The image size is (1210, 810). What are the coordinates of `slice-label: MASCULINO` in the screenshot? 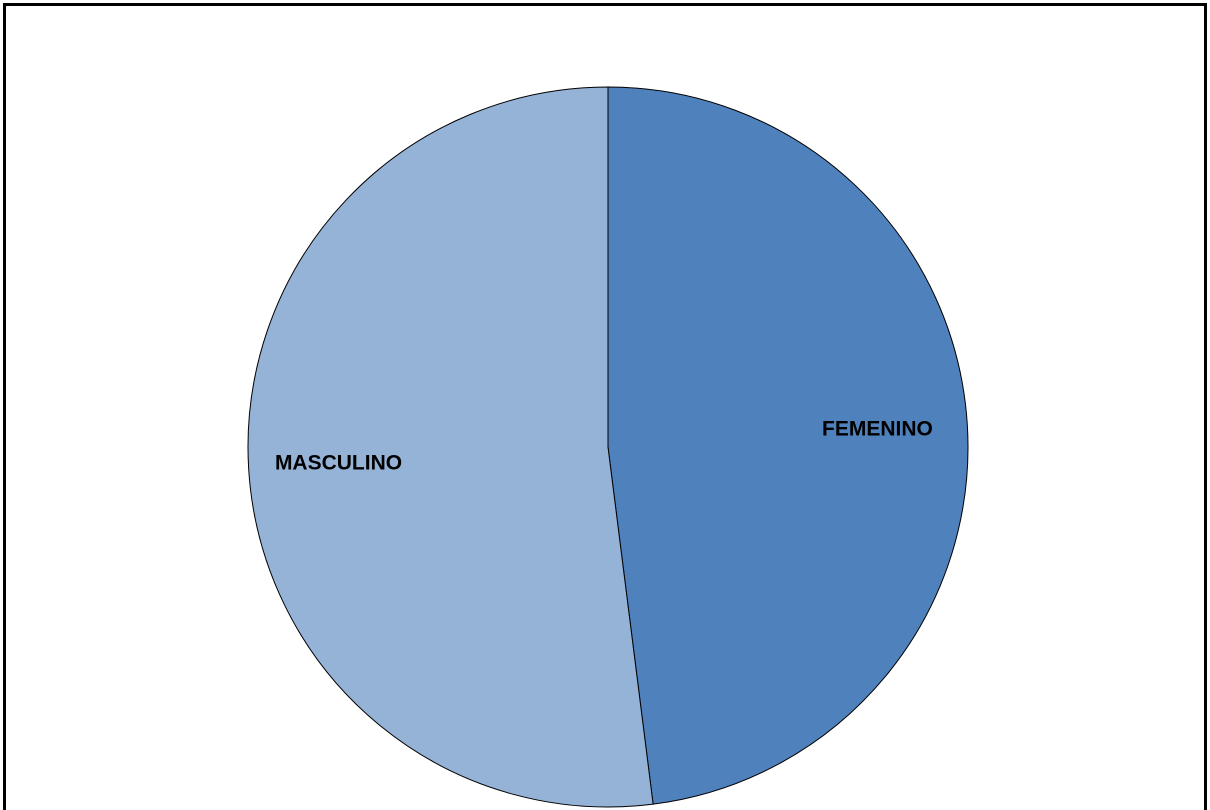 It's located at (338, 463).